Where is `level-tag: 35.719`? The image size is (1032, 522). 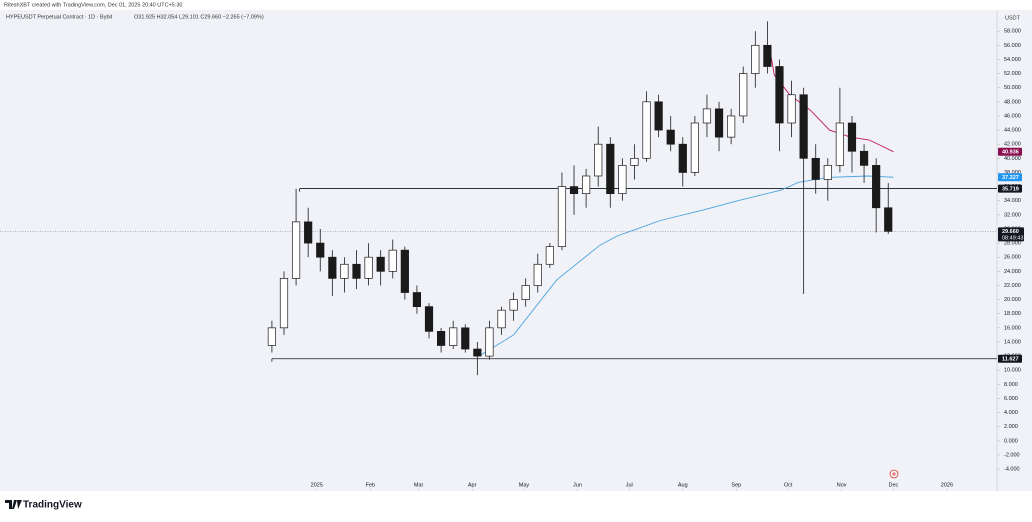
level-tag: 35.719 is located at coordinates (1010, 189).